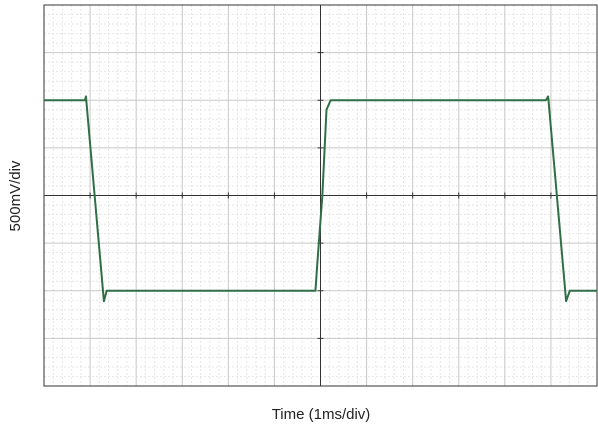 This screenshot has width=598, height=432. Describe the element at coordinates (15, 195) in the screenshot. I see `y-axis-label: 500mV/div` at that location.